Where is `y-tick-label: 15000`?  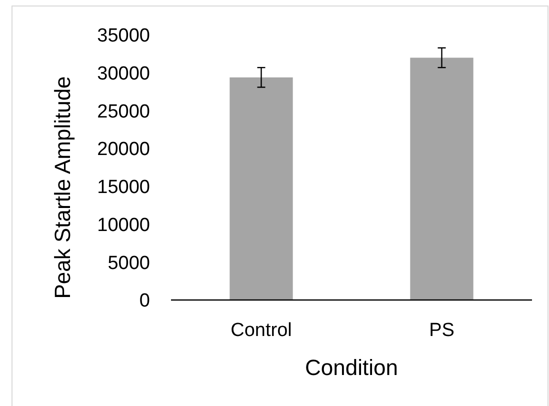 y-tick-label: 15000 is located at coordinates (123, 187).